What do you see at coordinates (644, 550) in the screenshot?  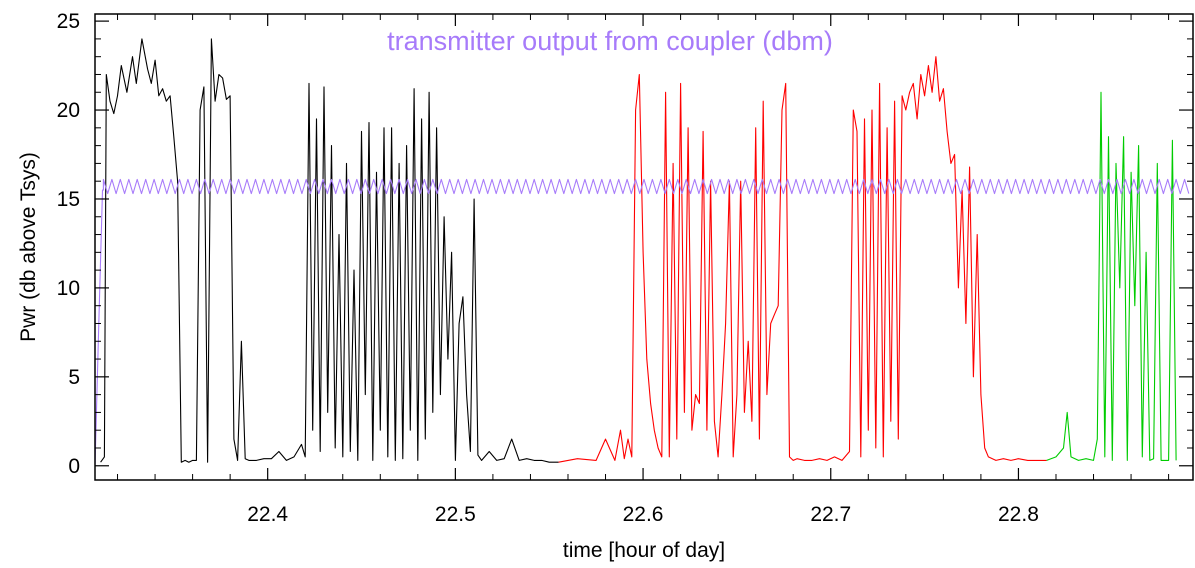 I see `x-axis-label: time [hour of day]` at bounding box center [644, 550].